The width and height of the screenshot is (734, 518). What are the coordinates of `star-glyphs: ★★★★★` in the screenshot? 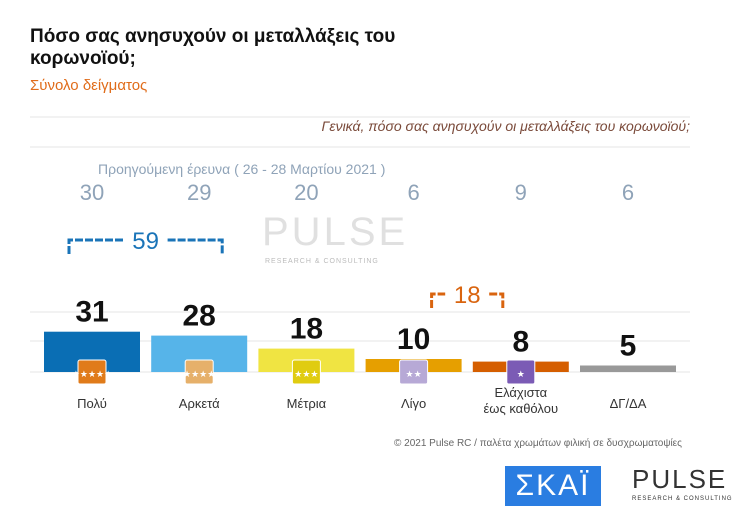 It's located at (92, 374).